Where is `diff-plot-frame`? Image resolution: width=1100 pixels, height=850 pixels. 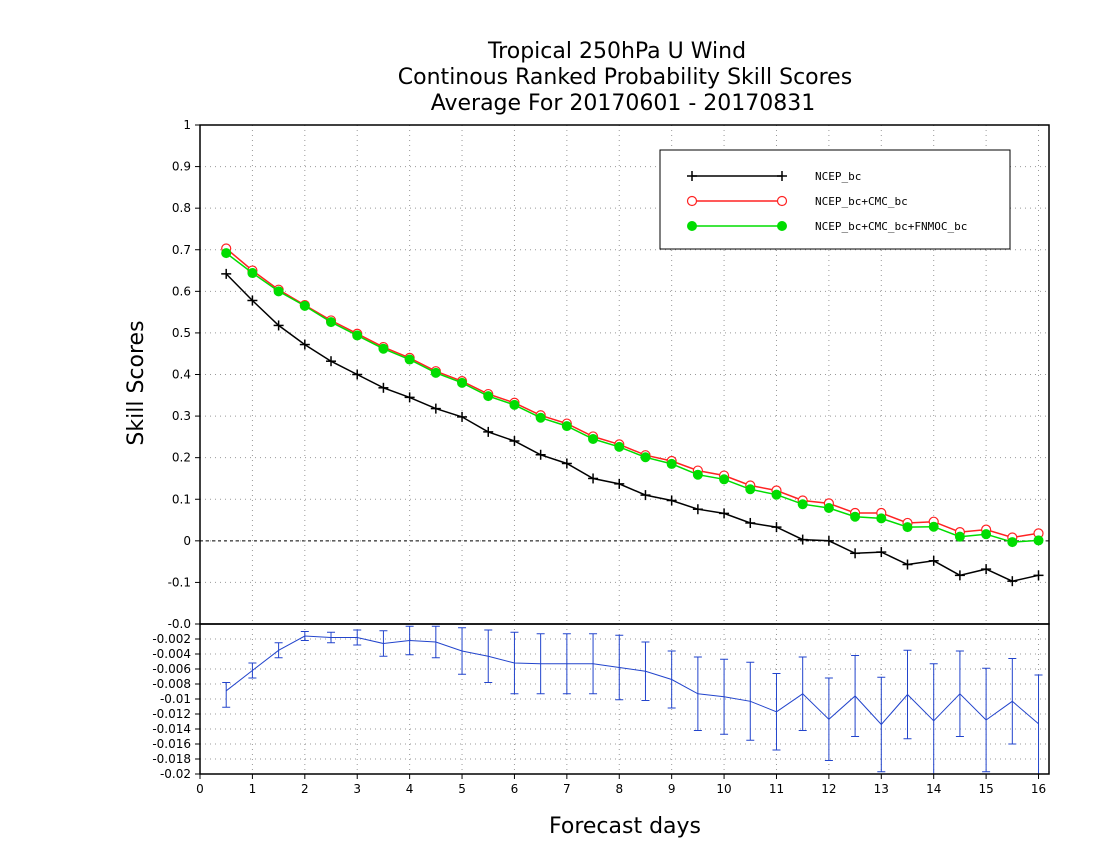
diff-plot-frame is located at coordinates (624, 699).